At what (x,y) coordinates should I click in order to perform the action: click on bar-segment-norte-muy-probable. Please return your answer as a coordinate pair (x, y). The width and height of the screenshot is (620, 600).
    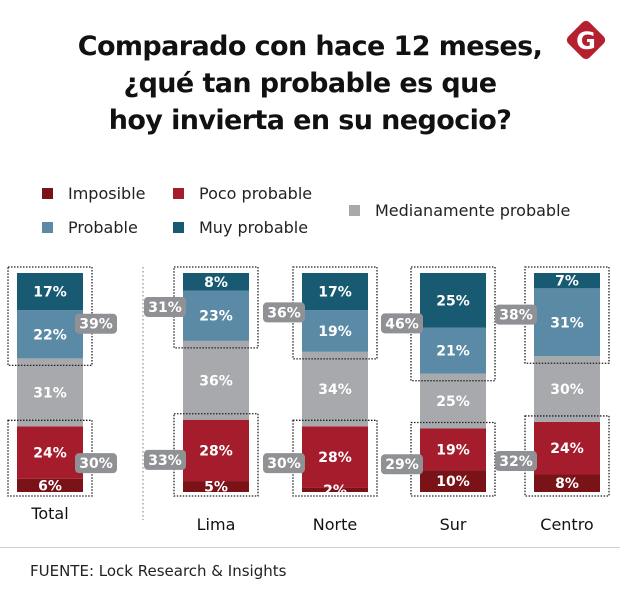
    Looking at the image, I should click on (335, 292).